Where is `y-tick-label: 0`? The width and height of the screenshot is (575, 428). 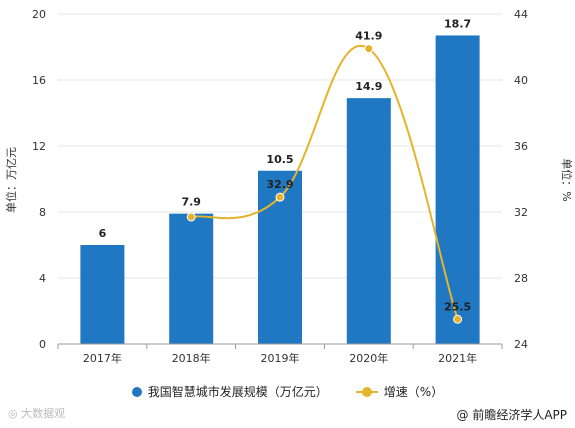 y-tick-label: 0 is located at coordinates (42, 344).